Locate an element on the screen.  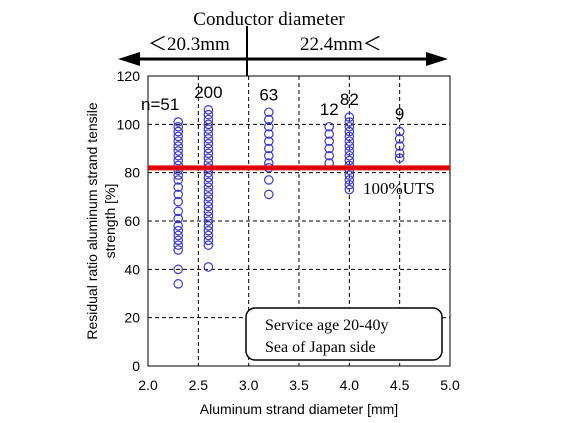
right-range-label: 22.4mm＜ is located at coordinates (341, 44).